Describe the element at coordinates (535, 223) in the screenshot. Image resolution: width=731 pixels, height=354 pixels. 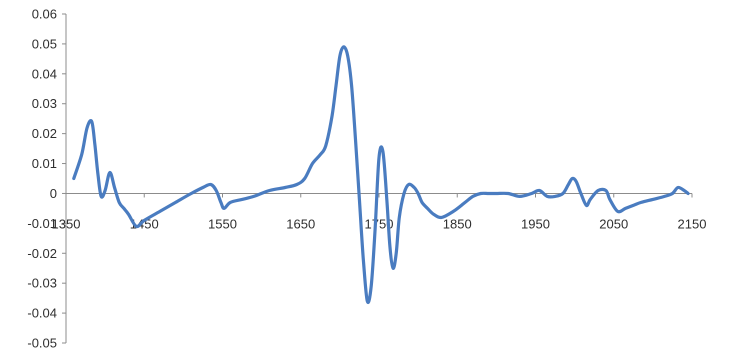
I see `x-tick-label: 1950` at that location.